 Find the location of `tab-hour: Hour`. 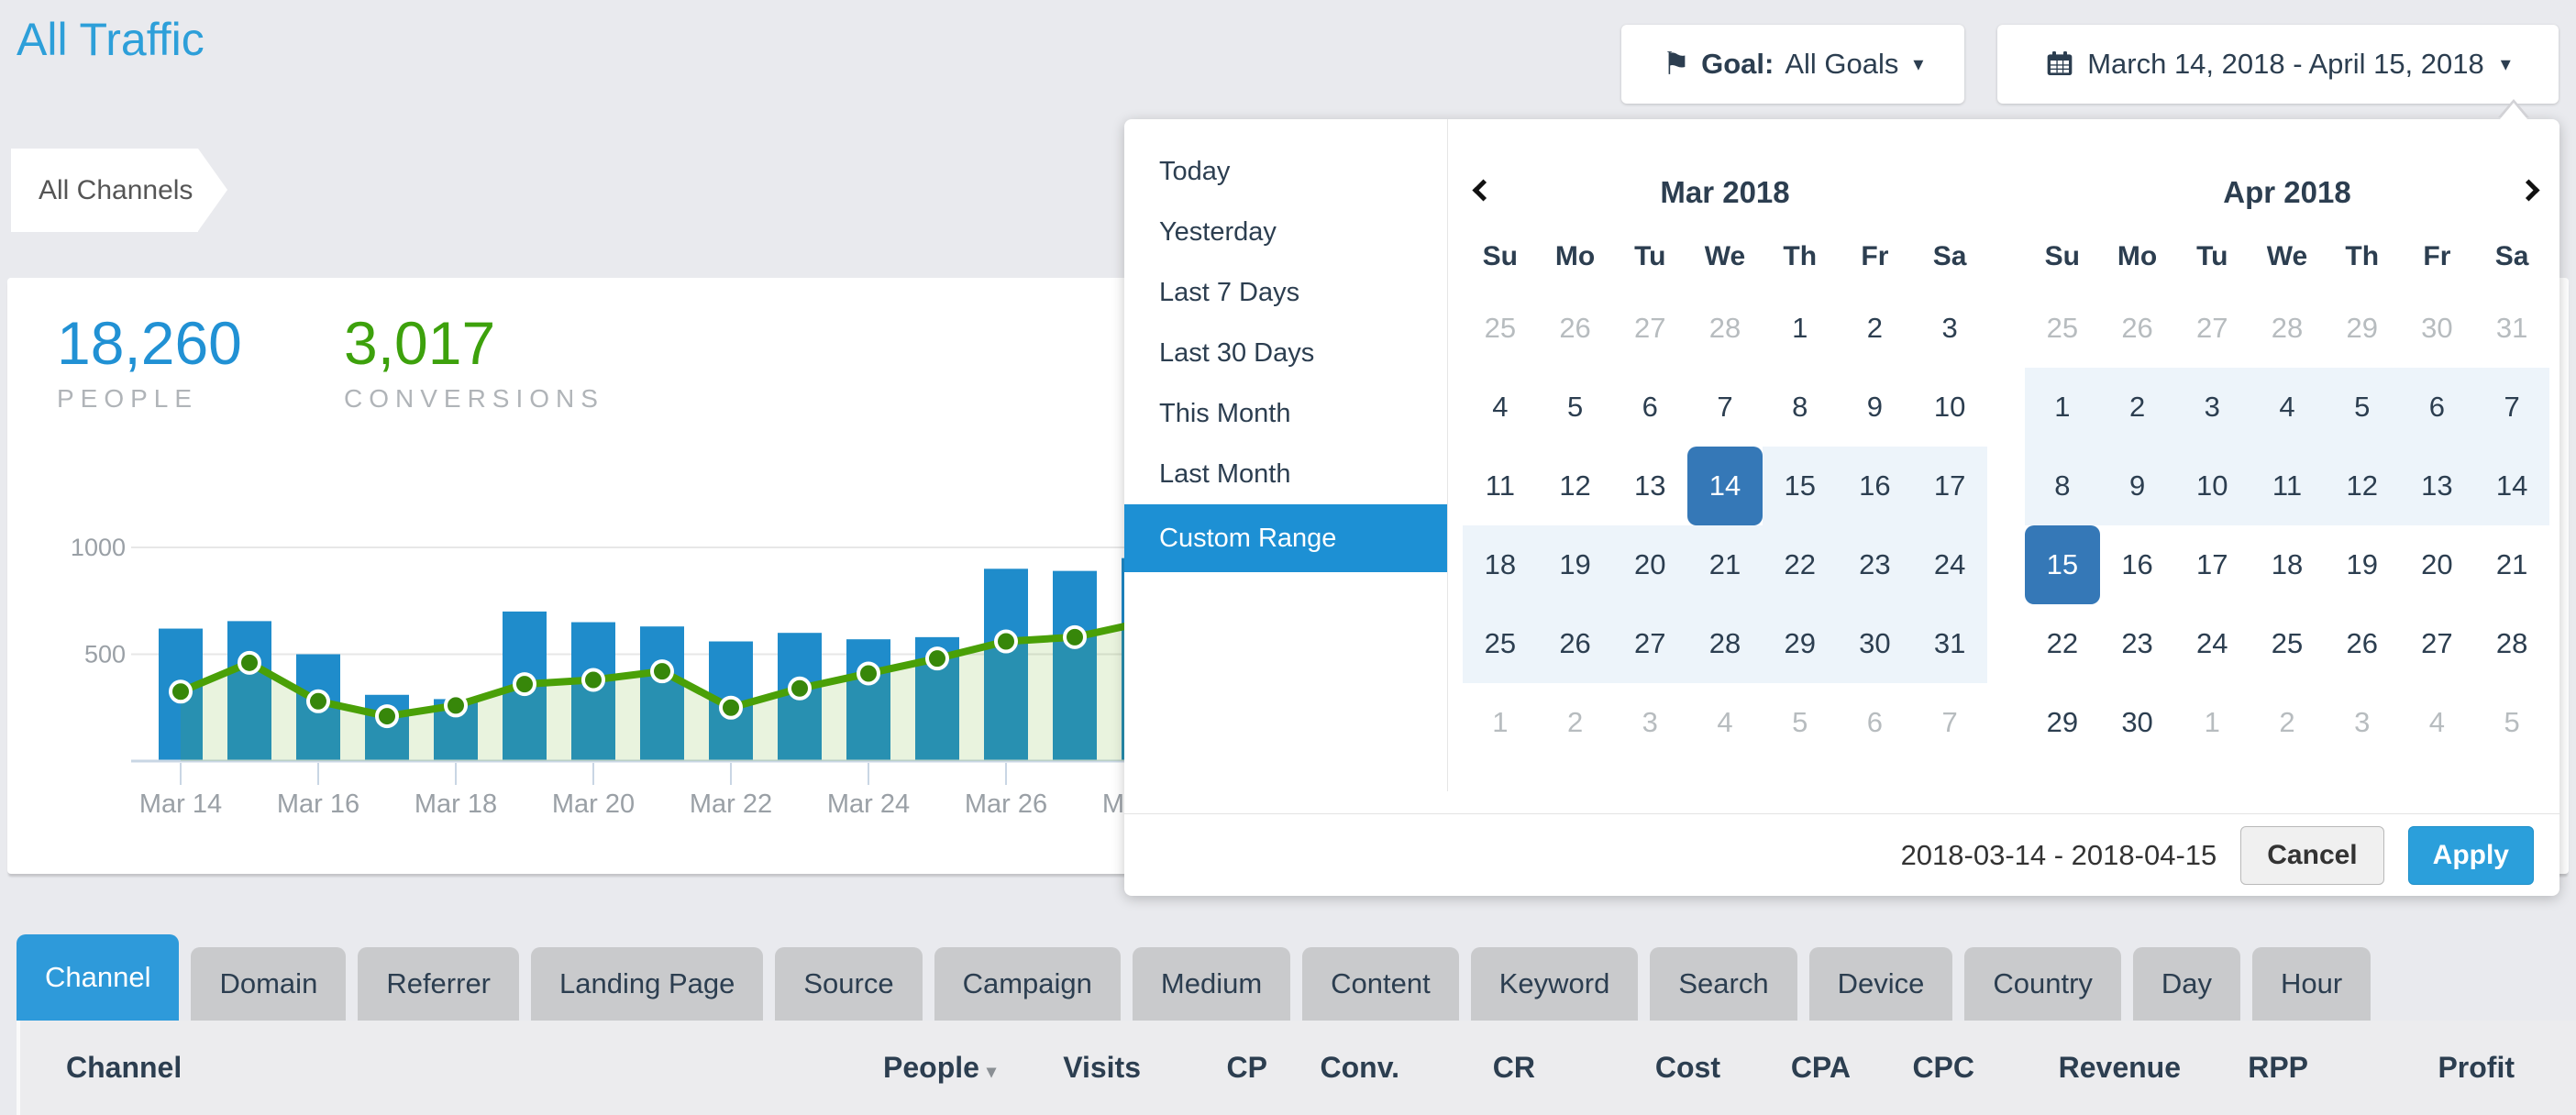

tab-hour: Hour is located at coordinates (2311, 984).